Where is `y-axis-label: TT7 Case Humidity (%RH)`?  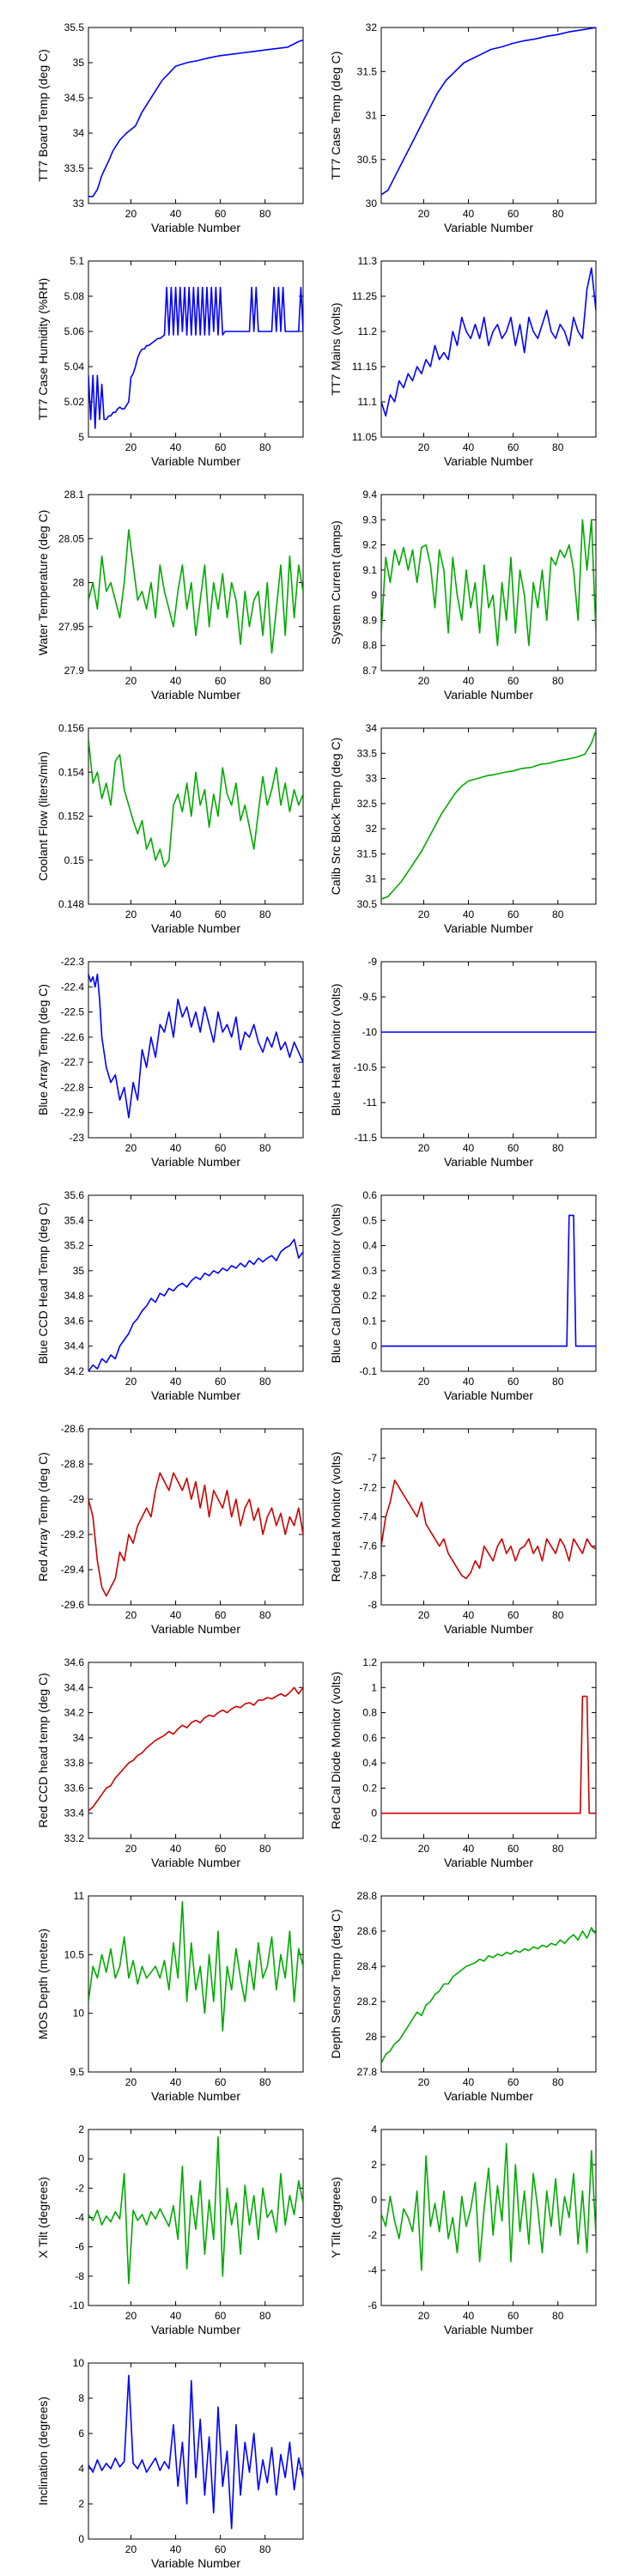 y-axis-label: TT7 Case Humidity (%RH) is located at coordinates (43, 349).